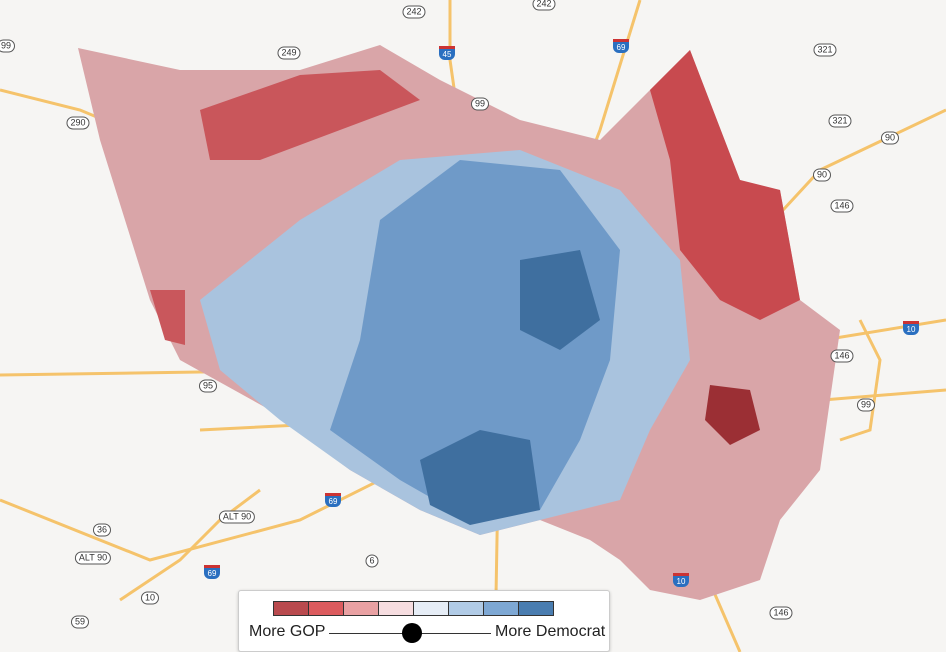 This screenshot has width=946, height=652. Describe the element at coordinates (372, 561) in the screenshot. I see `route-shield-state: 6` at that location.